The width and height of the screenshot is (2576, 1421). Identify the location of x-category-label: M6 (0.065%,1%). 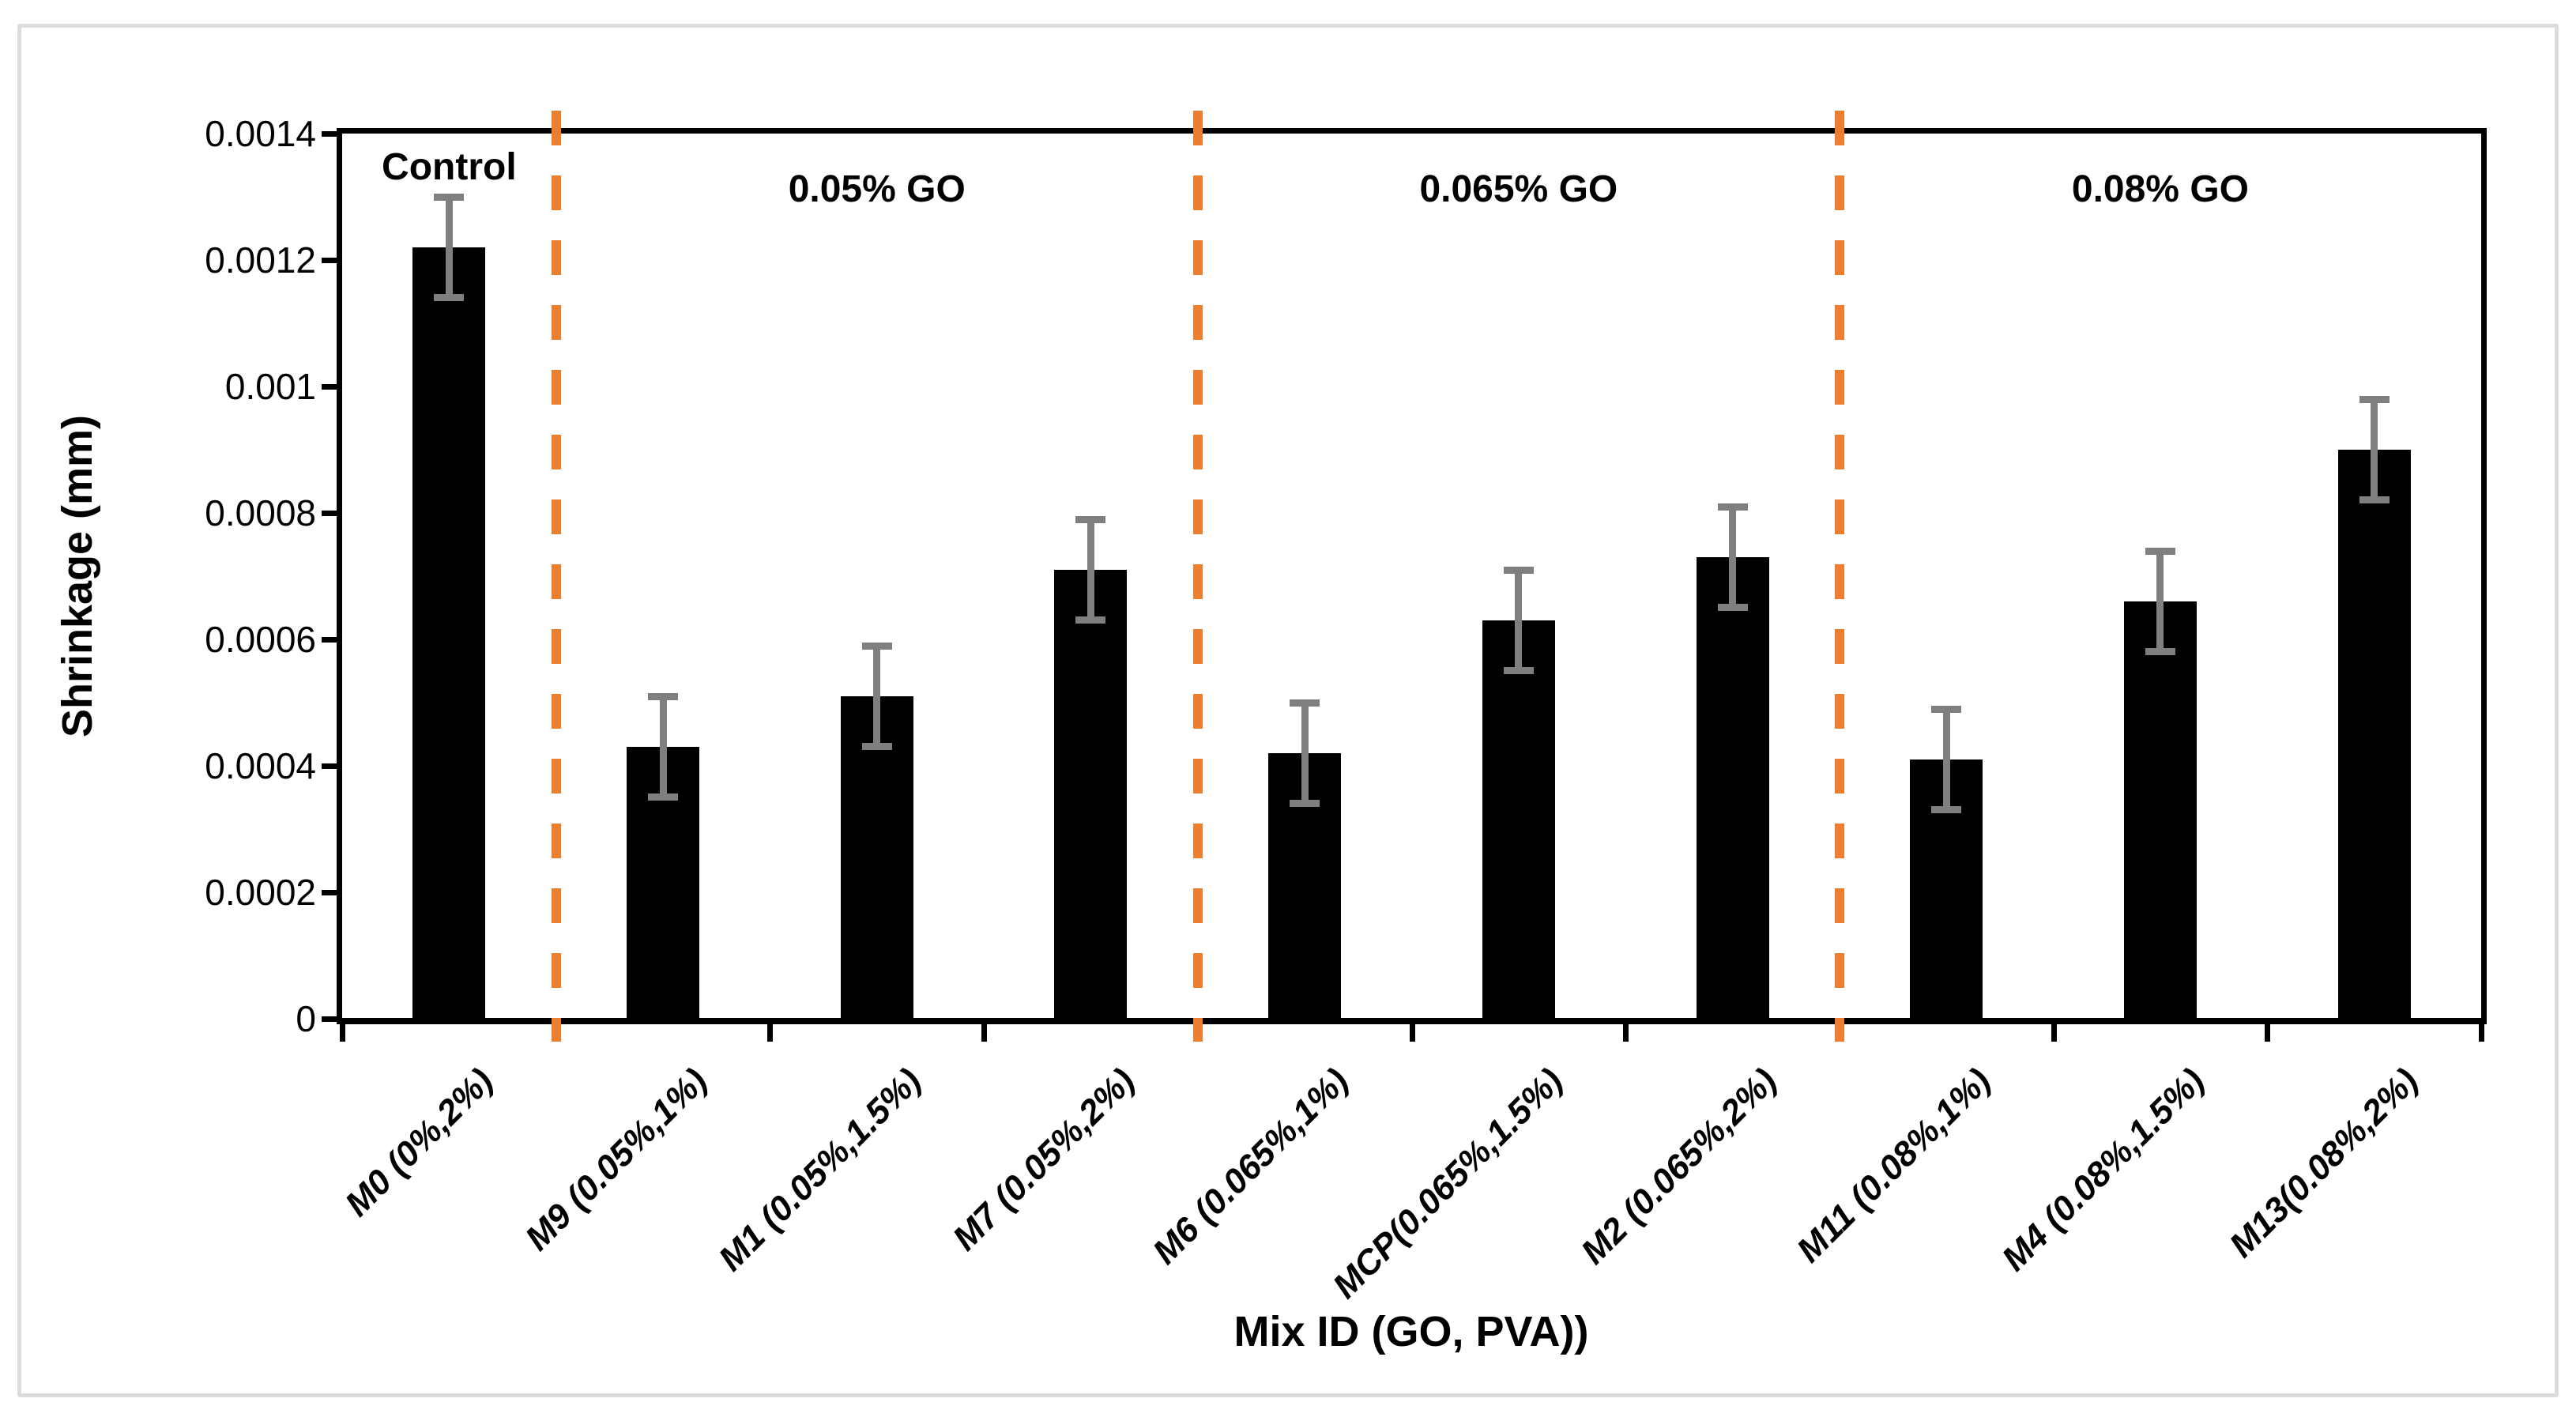
(1251, 1166).